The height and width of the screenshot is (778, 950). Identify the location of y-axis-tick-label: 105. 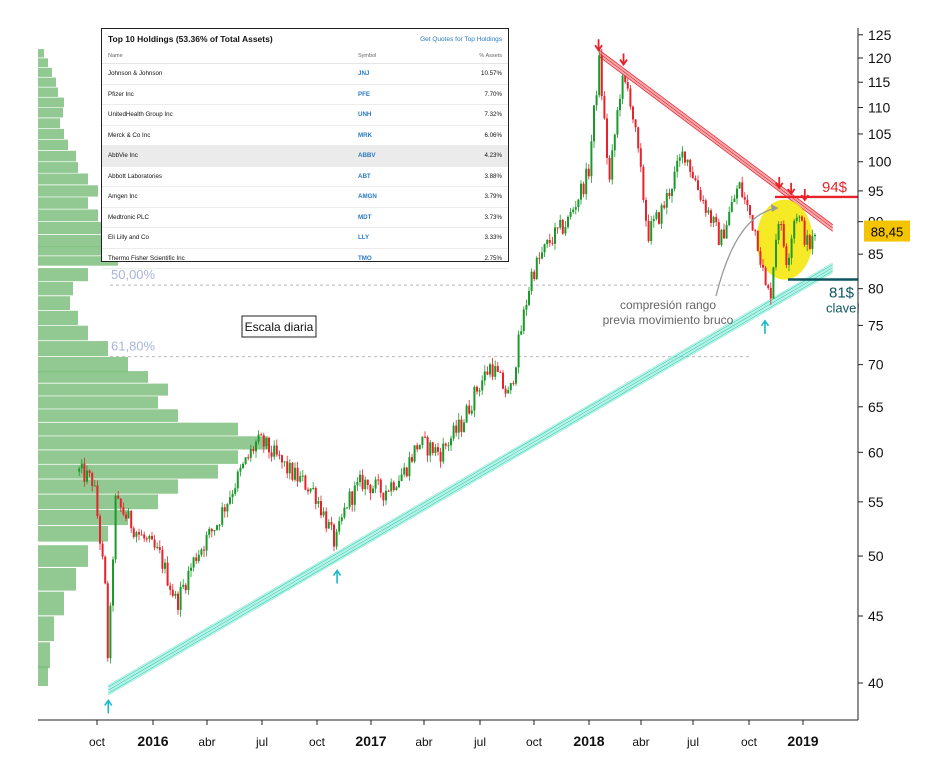
(880, 134).